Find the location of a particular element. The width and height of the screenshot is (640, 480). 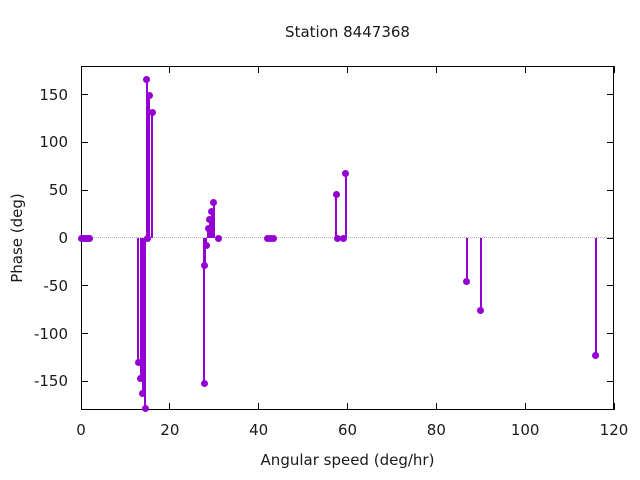

y-tick-label: 100 is located at coordinates (53, 142).